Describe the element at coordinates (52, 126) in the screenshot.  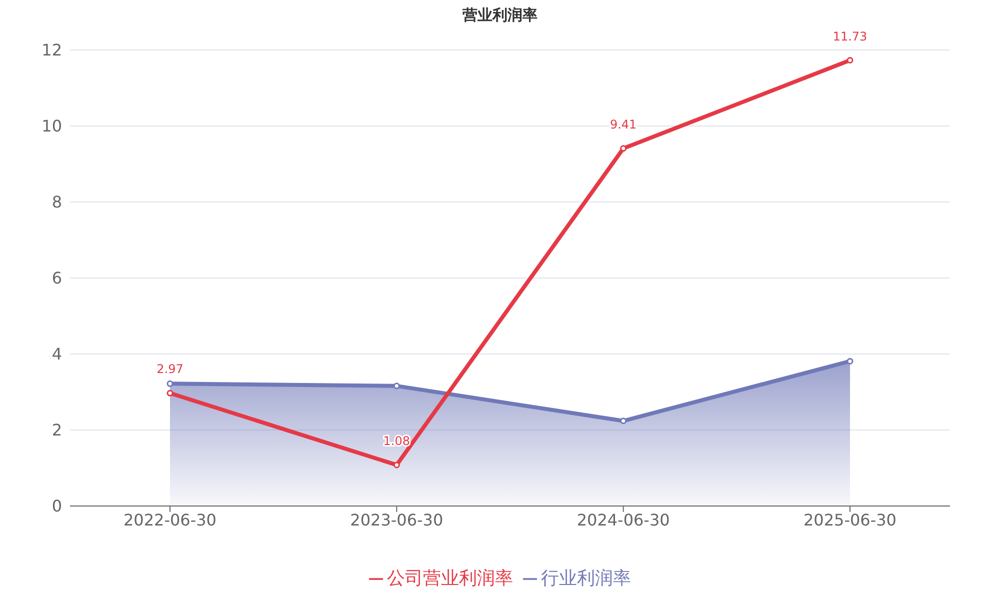
I see `y-tick-label: 10` at that location.